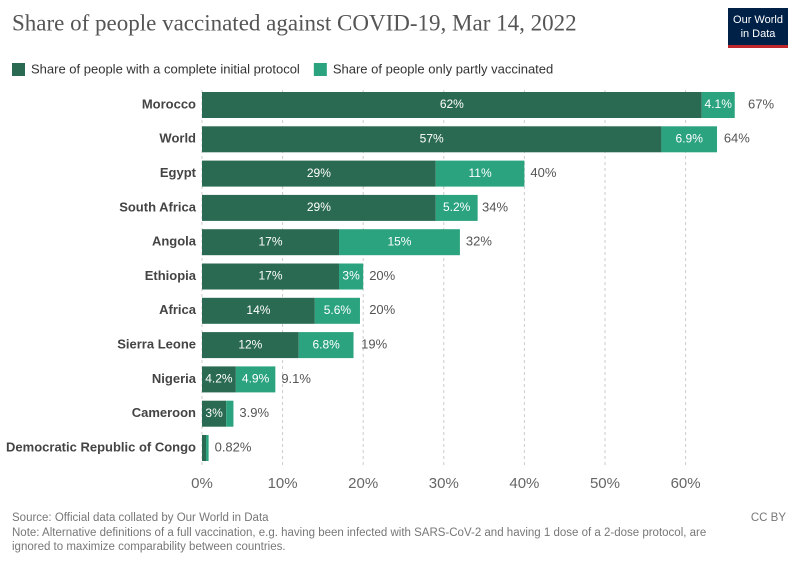 This screenshot has width=800, height=565. Describe the element at coordinates (768, 518) in the screenshot. I see `license: CC BY` at that location.